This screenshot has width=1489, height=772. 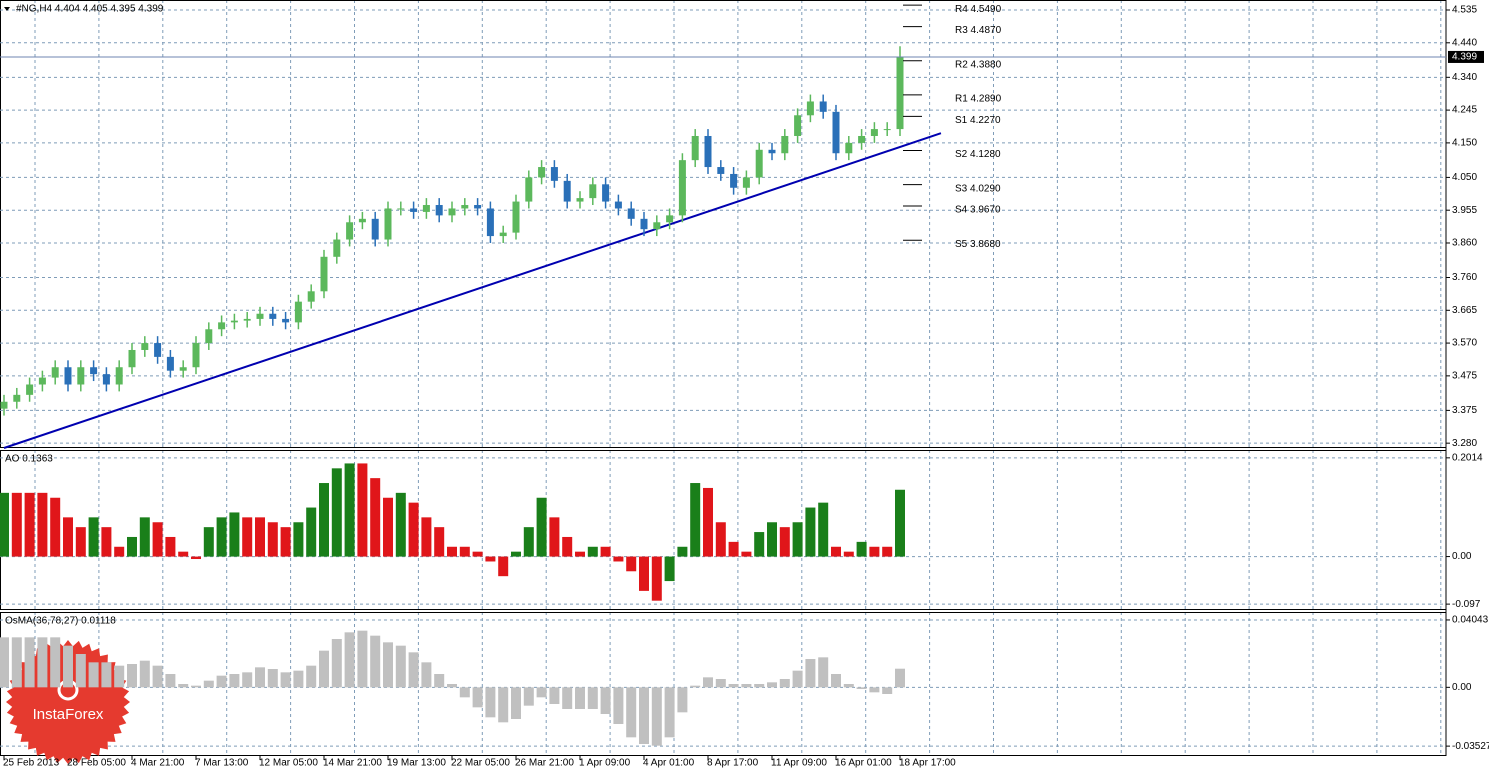 What do you see at coordinates (1464, 110) in the screenshot?
I see `y-tick-label: 4.245` at bounding box center [1464, 110].